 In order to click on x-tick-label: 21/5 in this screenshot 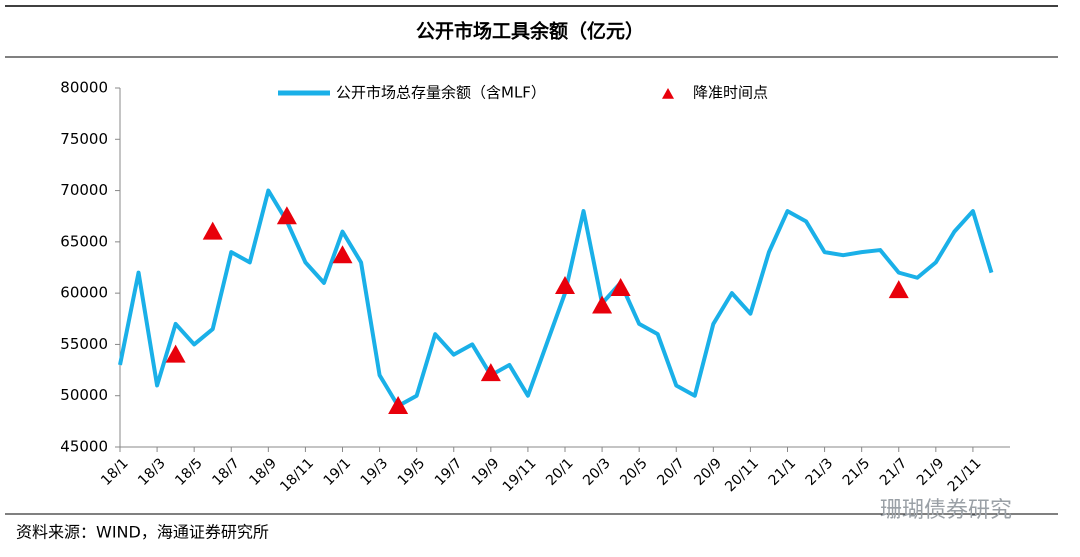, I will do `click(857, 472)`.